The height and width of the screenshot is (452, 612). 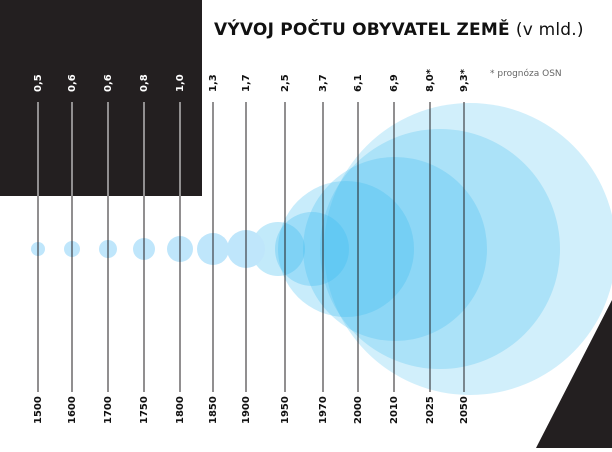 What do you see at coordinates (394, 410) in the screenshot?
I see `year-label-2010: 2010` at bounding box center [394, 410].